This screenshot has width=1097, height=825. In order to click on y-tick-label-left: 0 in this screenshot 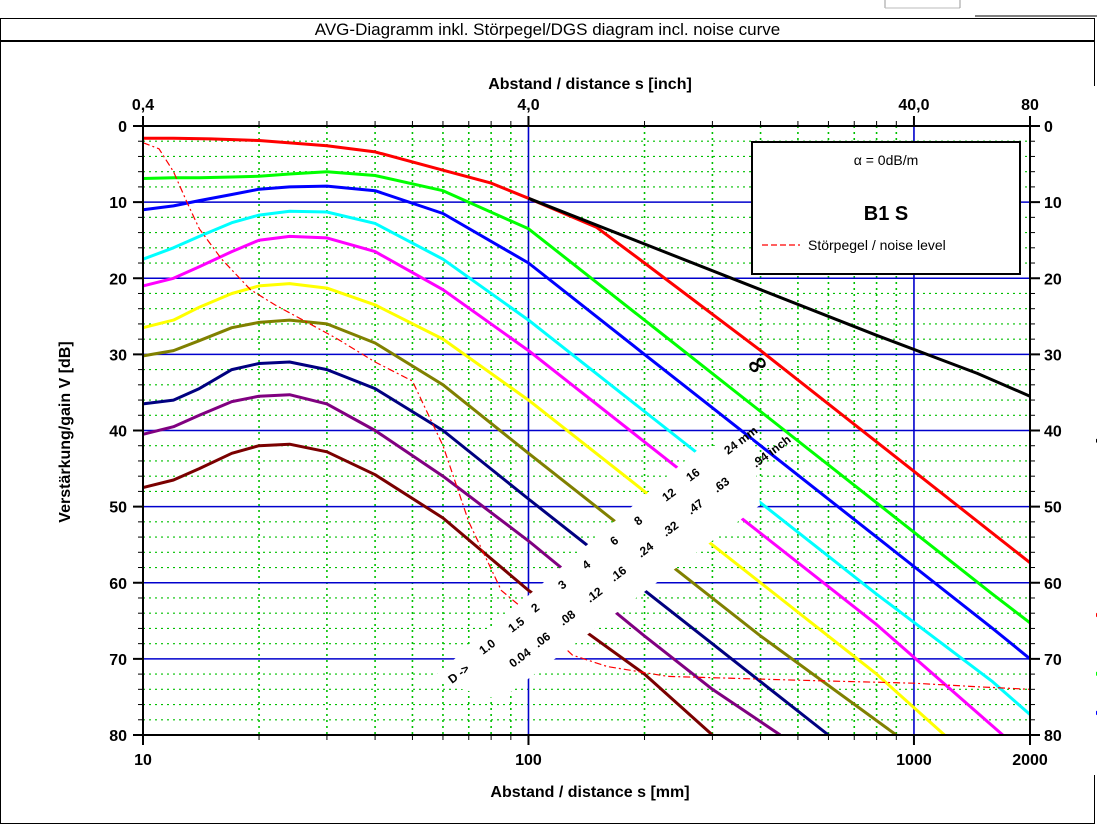, I will do `click(122, 127)`.